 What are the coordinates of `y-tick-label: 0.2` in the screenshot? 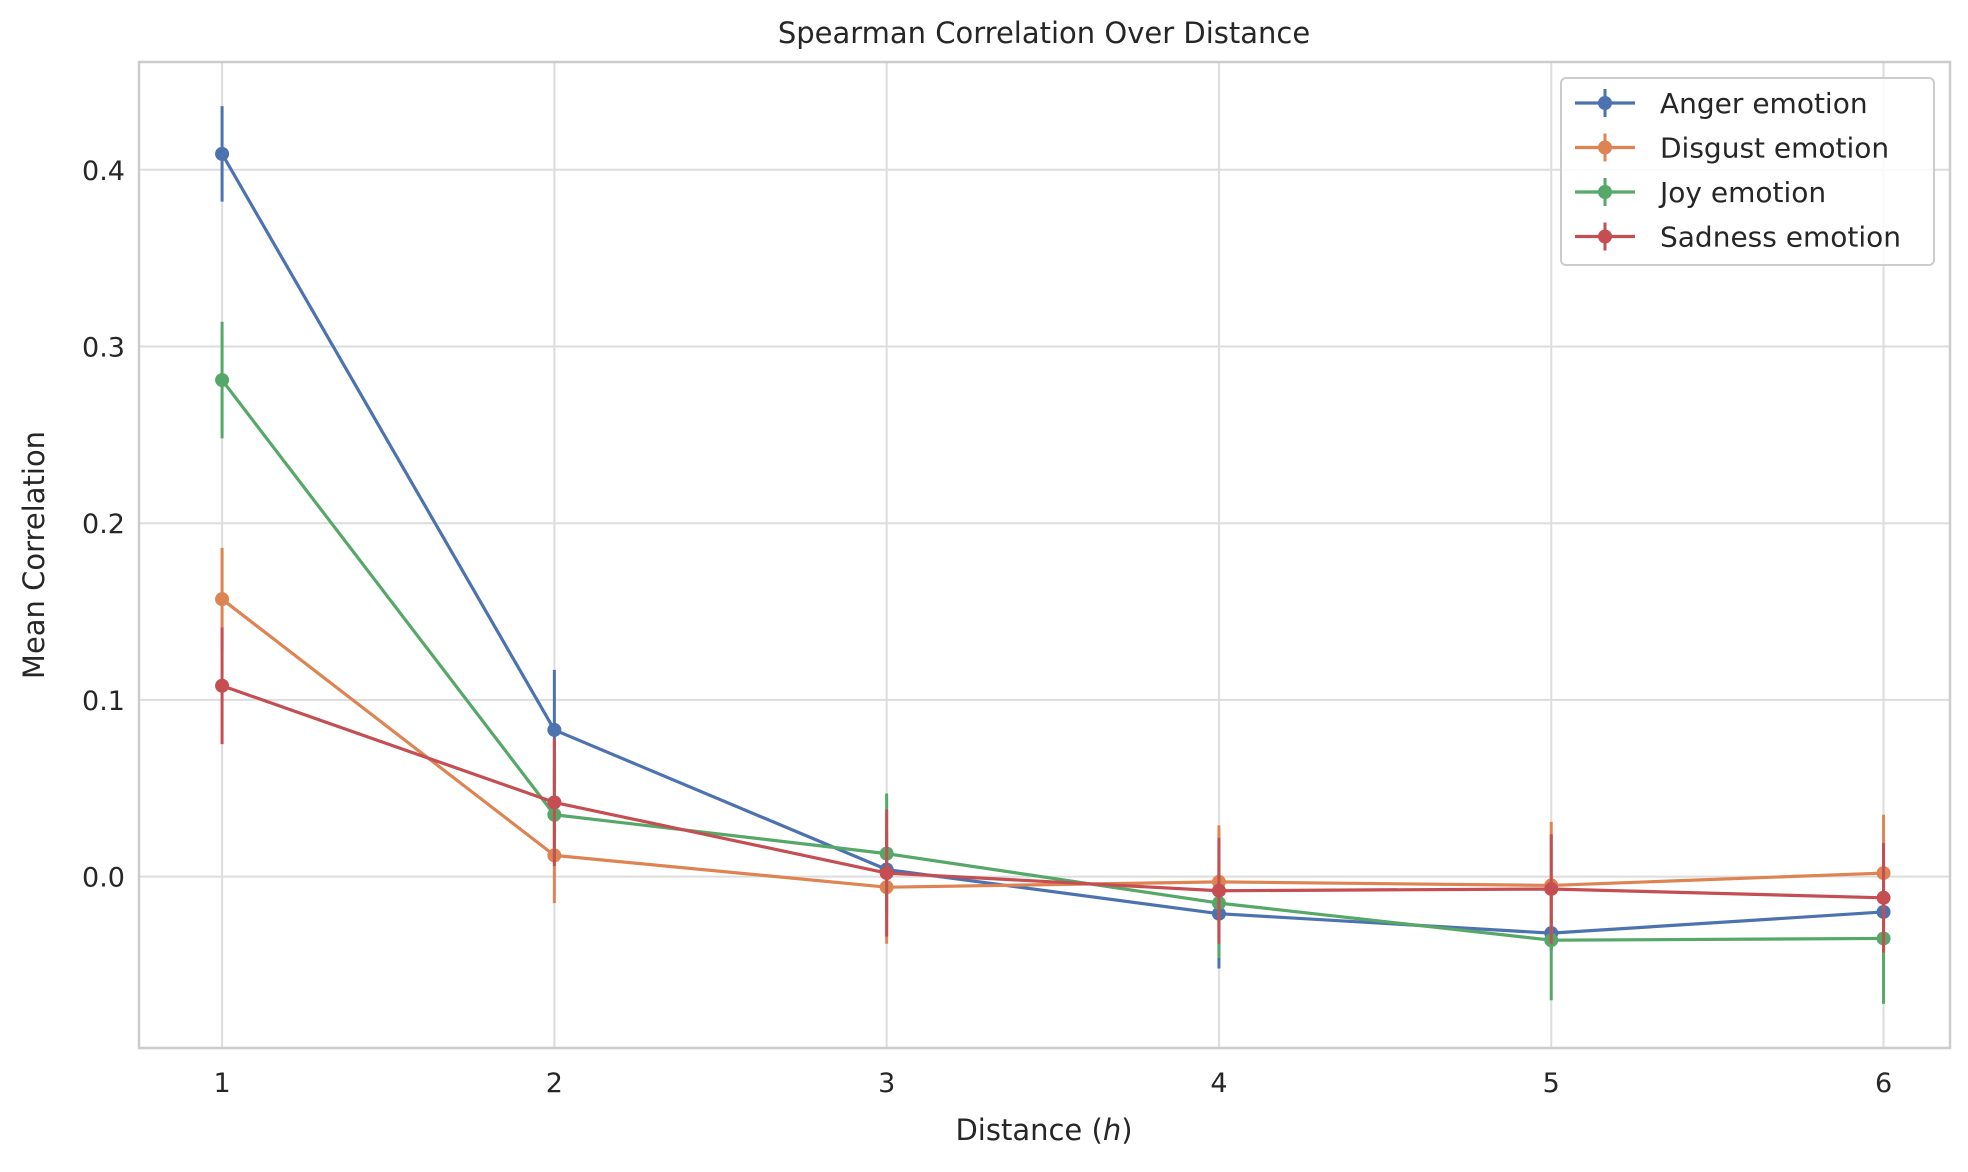 It's located at (103, 524).